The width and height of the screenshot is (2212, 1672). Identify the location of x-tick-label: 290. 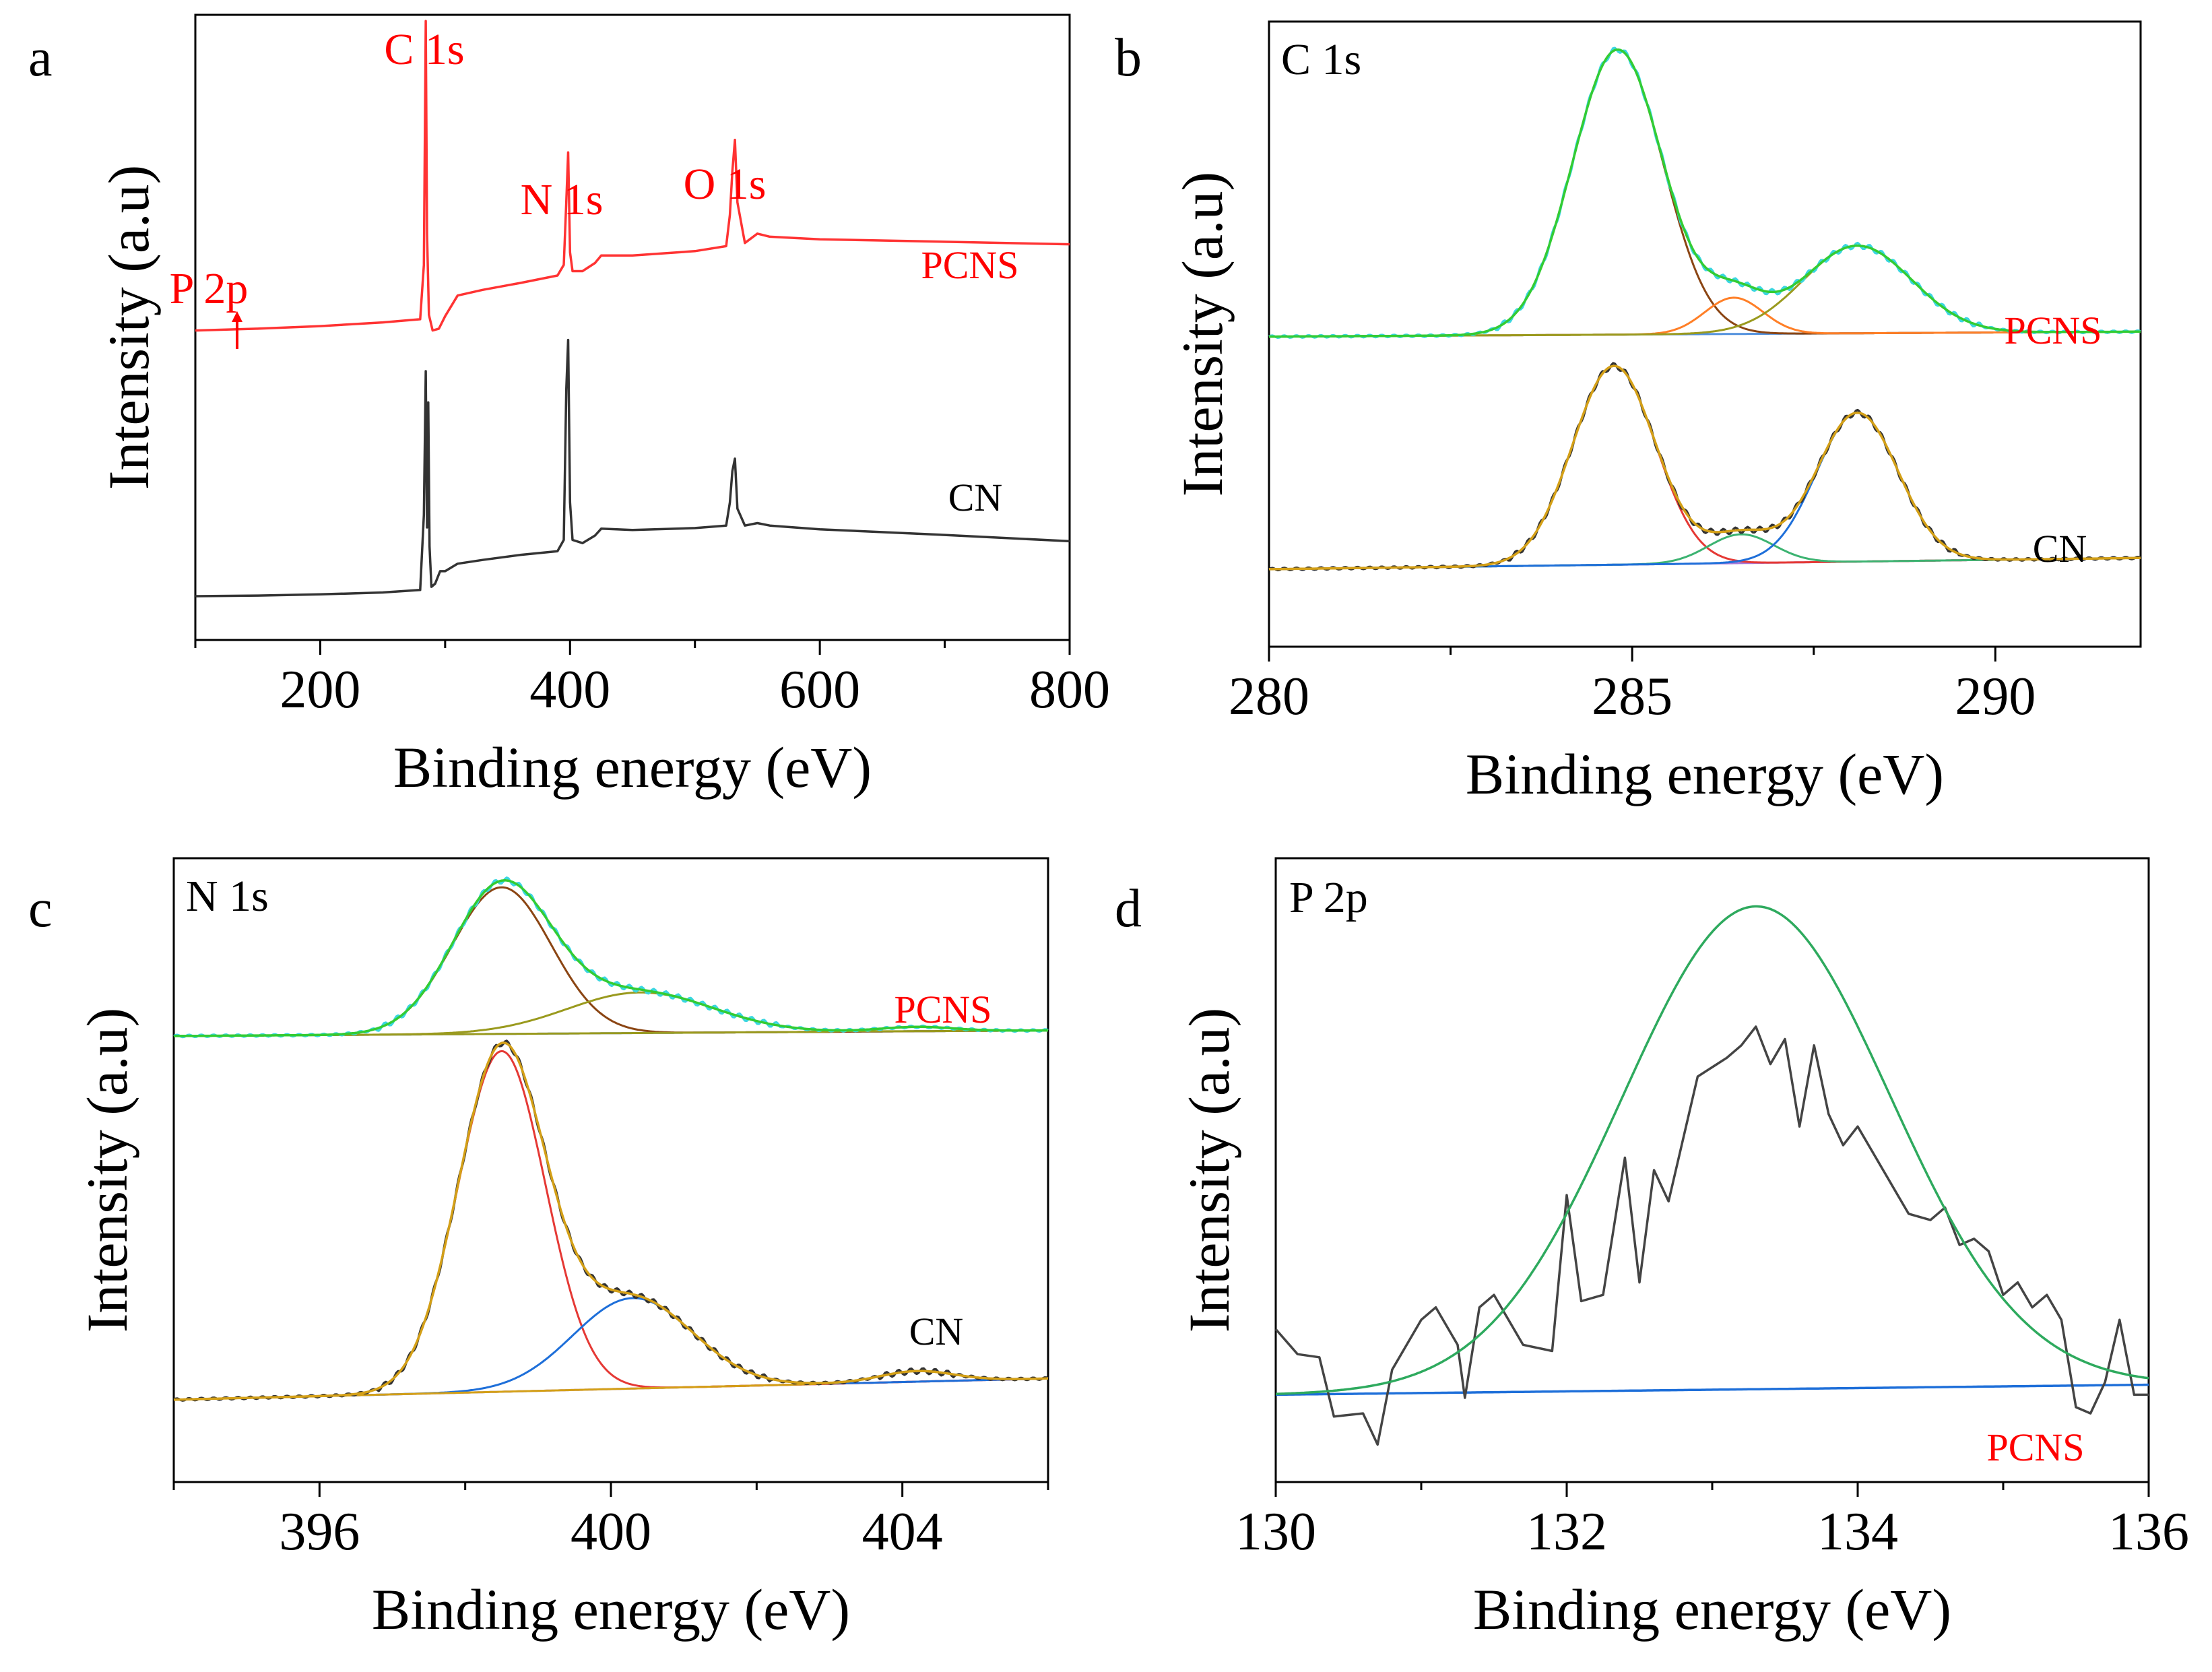
(1995, 697).